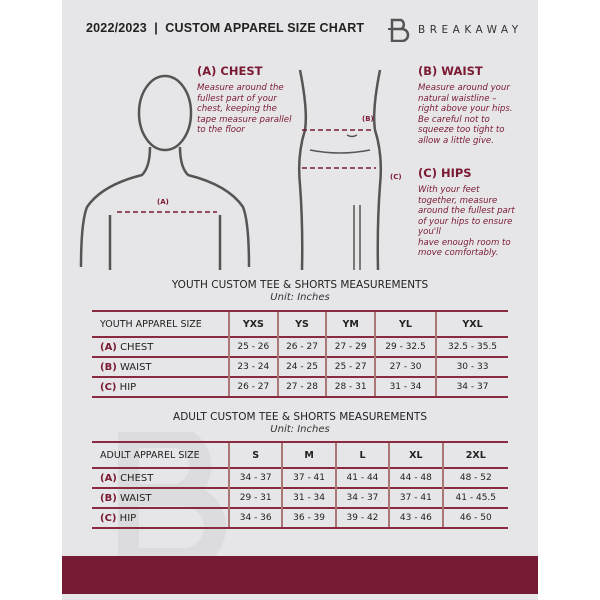  I want to click on cell: 23 - 24, so click(253, 366).